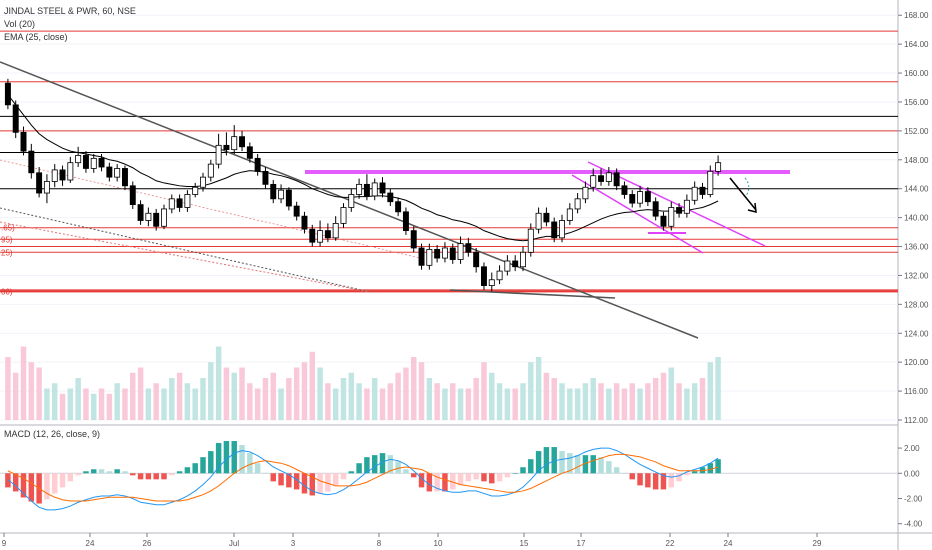 The image size is (932, 550). I want to click on alt-path-dotted, so click(747, 187).